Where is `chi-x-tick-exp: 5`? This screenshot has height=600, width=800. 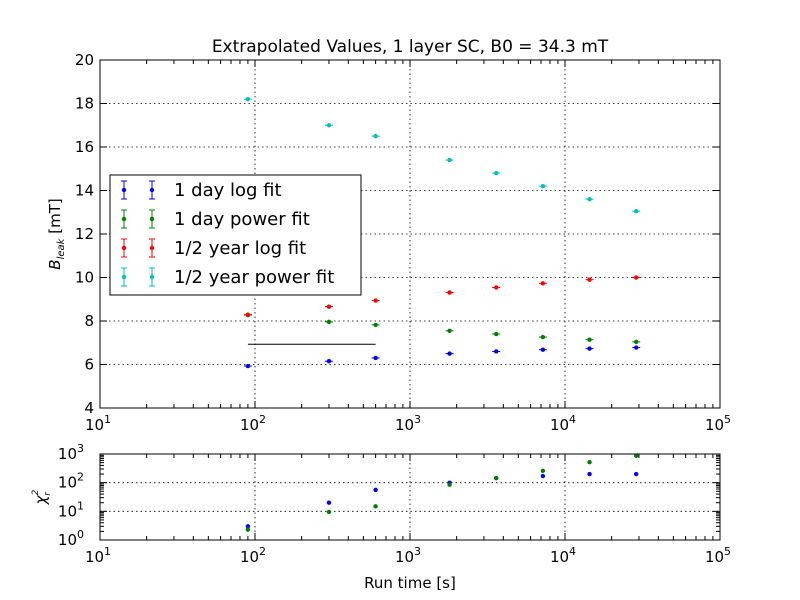
chi-x-tick-exp: 5 is located at coordinates (727, 551).